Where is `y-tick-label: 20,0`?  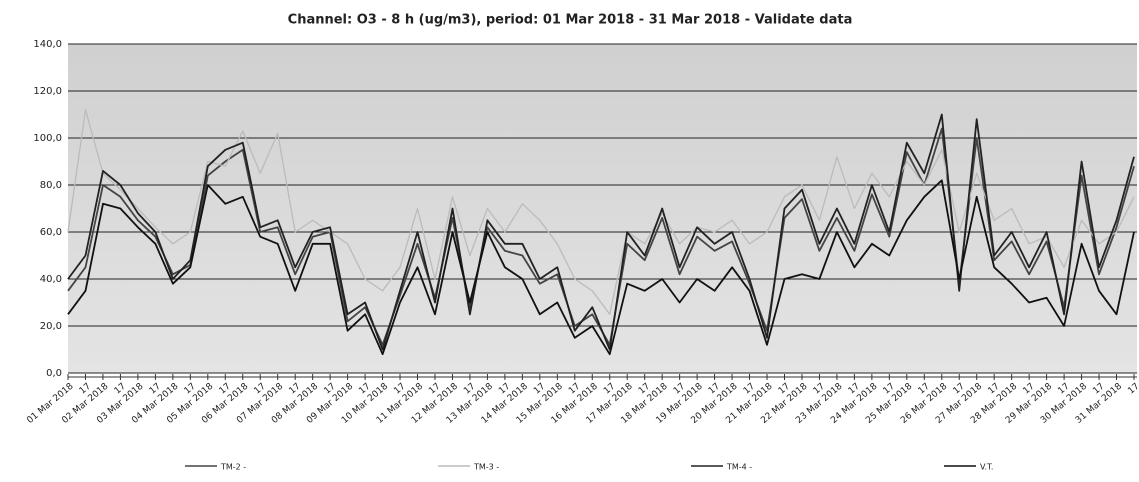
y-tick-label: 20,0 is located at coordinates (51, 326).